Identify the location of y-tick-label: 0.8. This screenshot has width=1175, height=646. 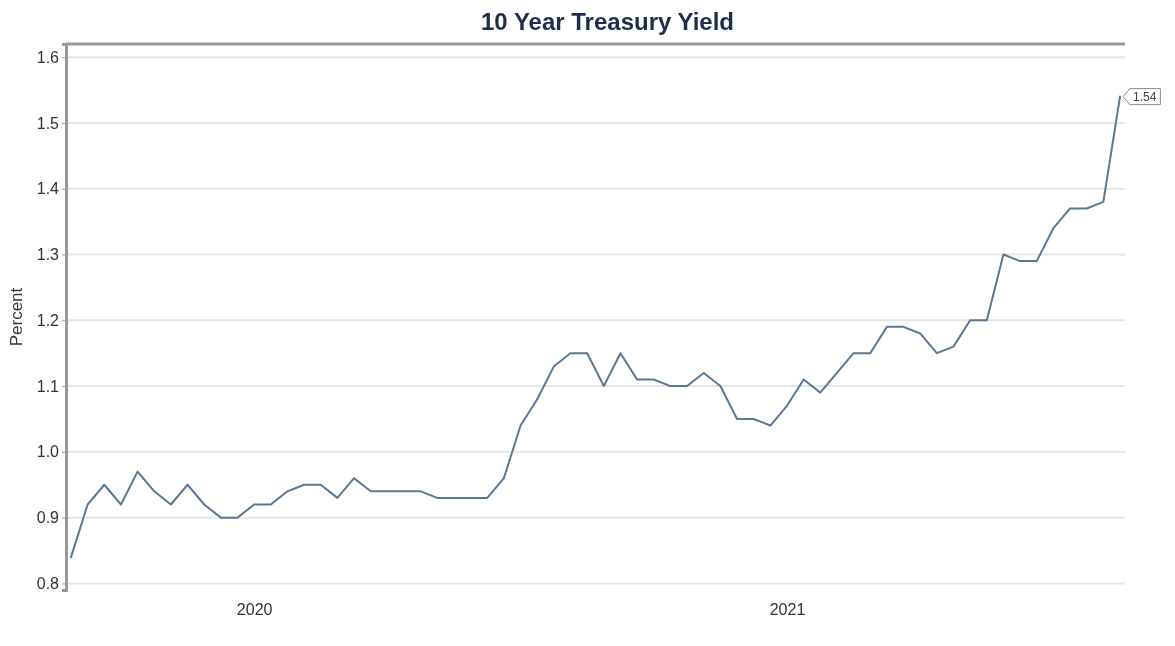
(48, 584).